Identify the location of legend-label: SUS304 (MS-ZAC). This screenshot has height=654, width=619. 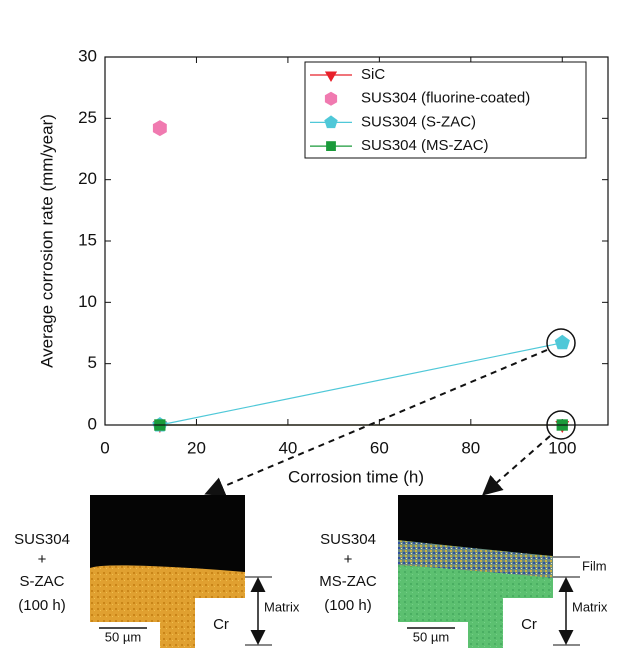
(425, 145).